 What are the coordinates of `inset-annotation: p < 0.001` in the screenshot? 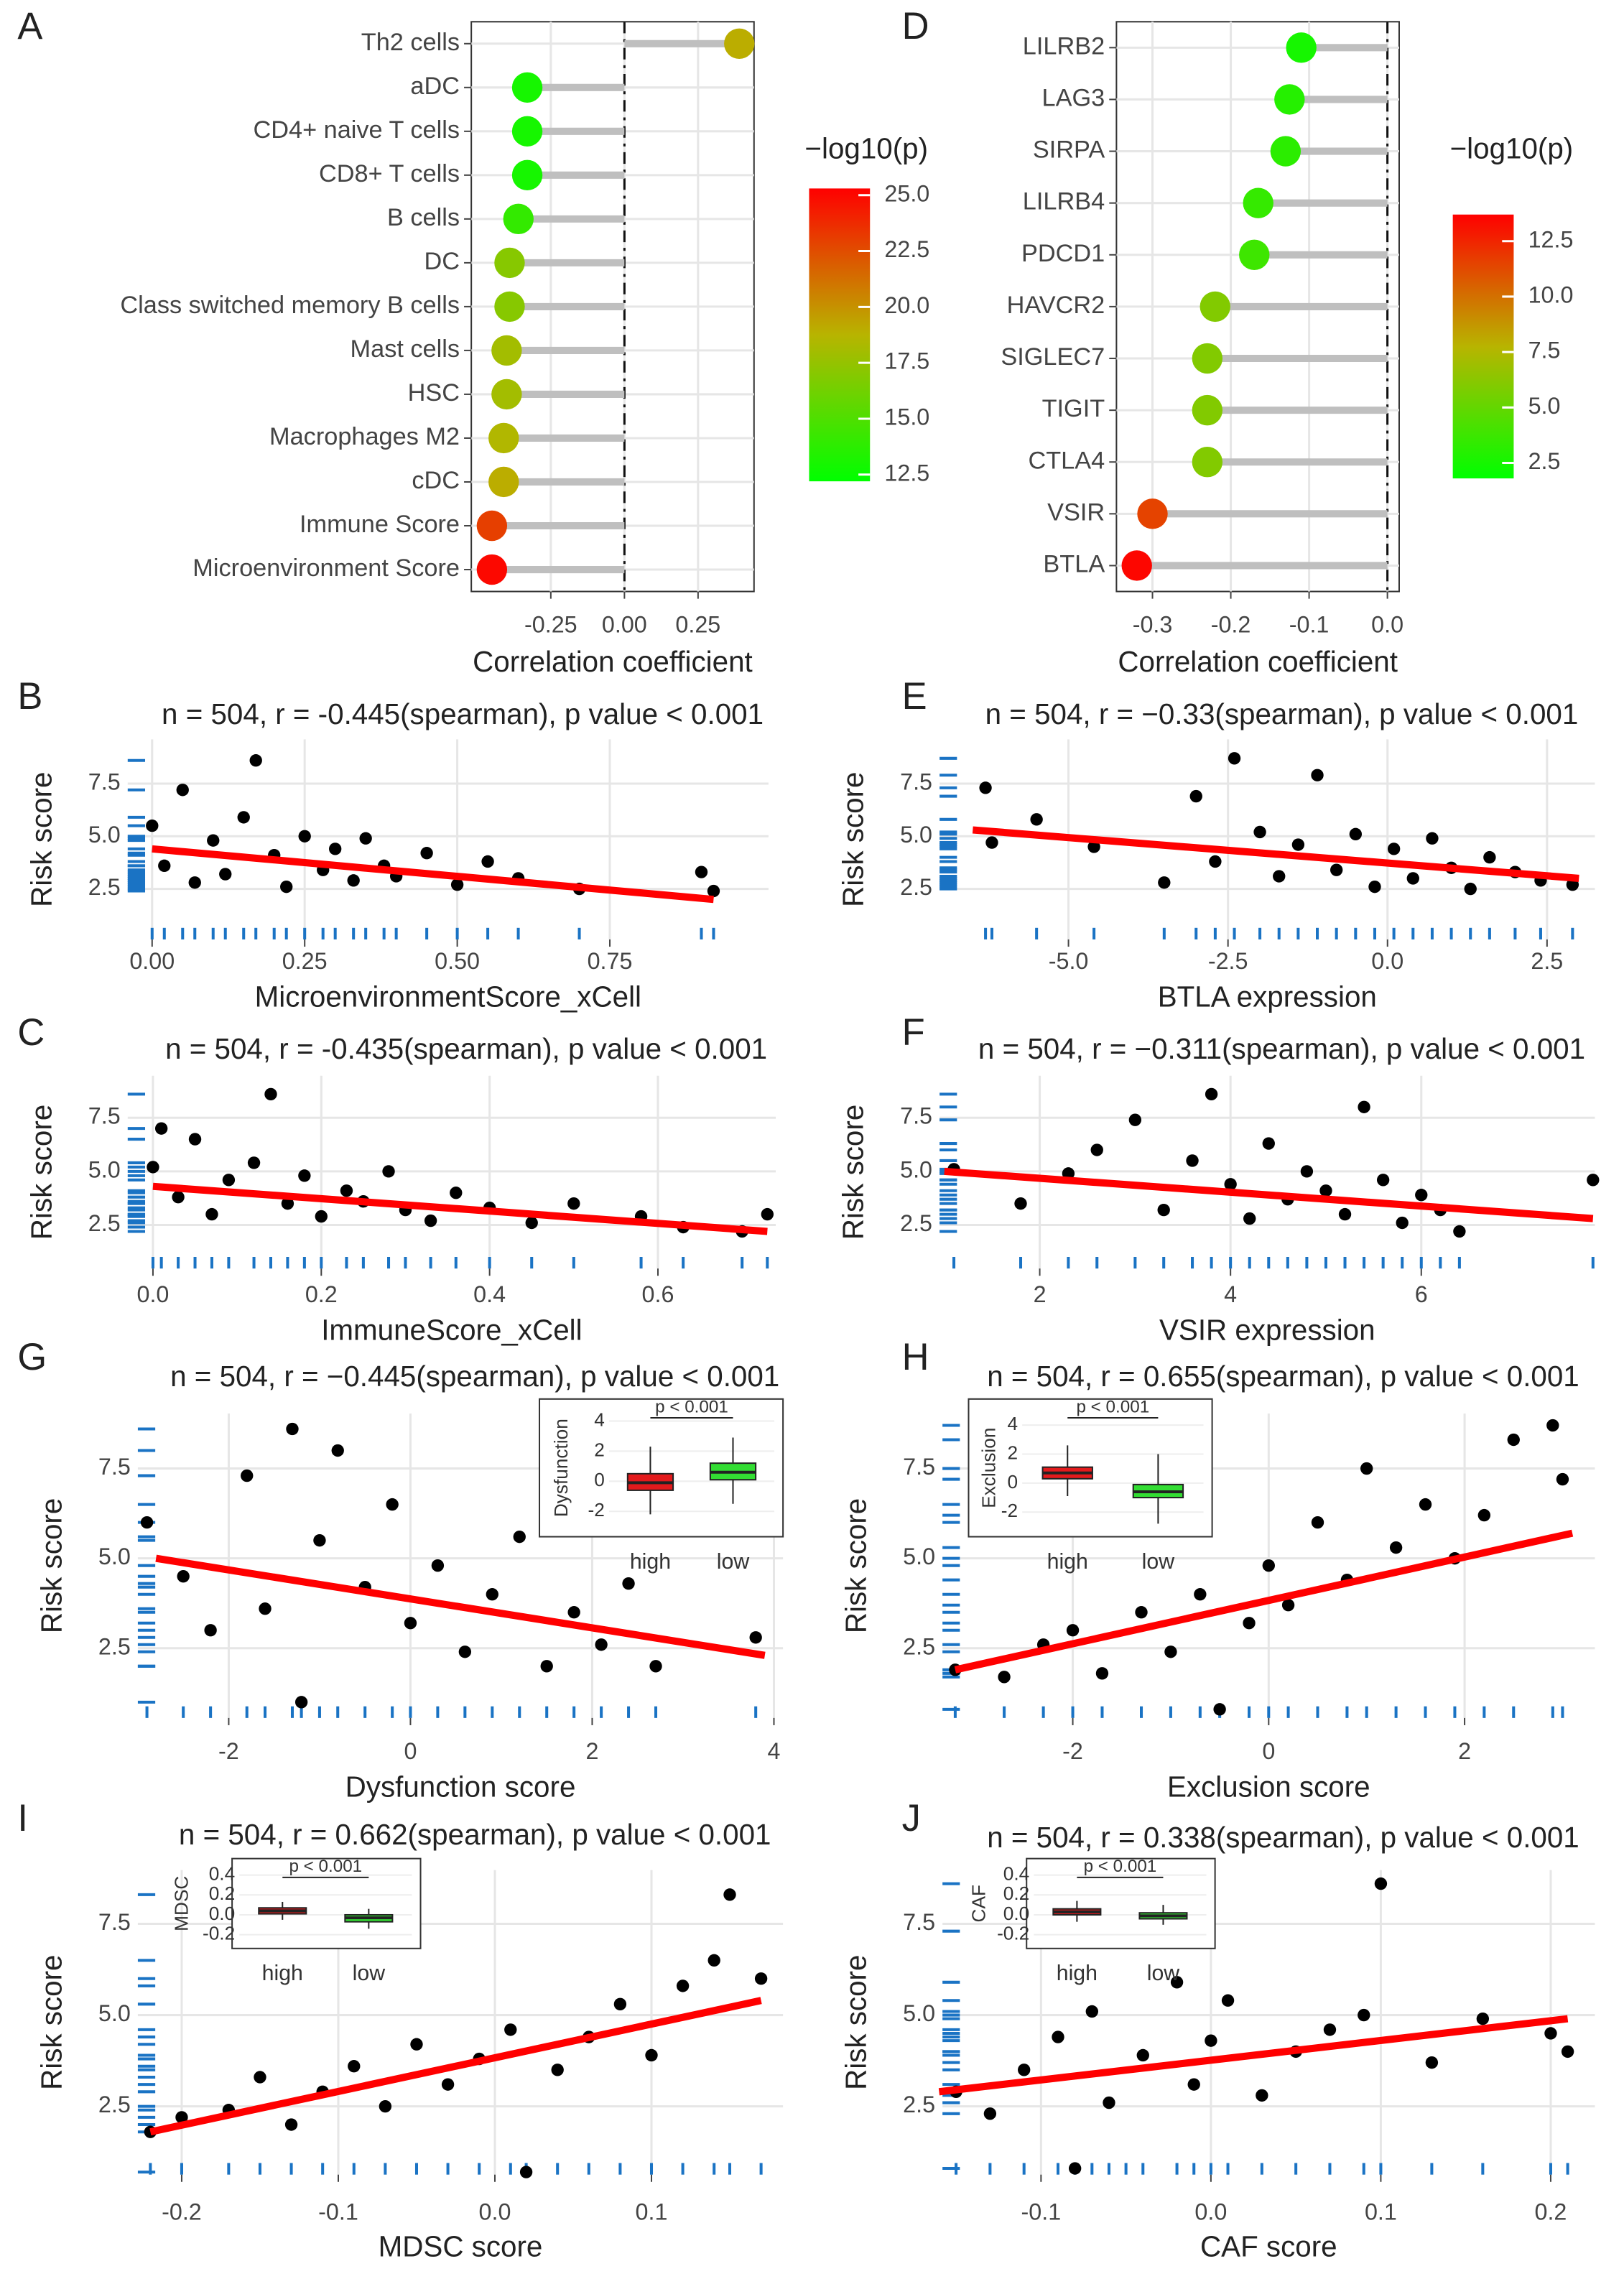 It's located at (325, 1866).